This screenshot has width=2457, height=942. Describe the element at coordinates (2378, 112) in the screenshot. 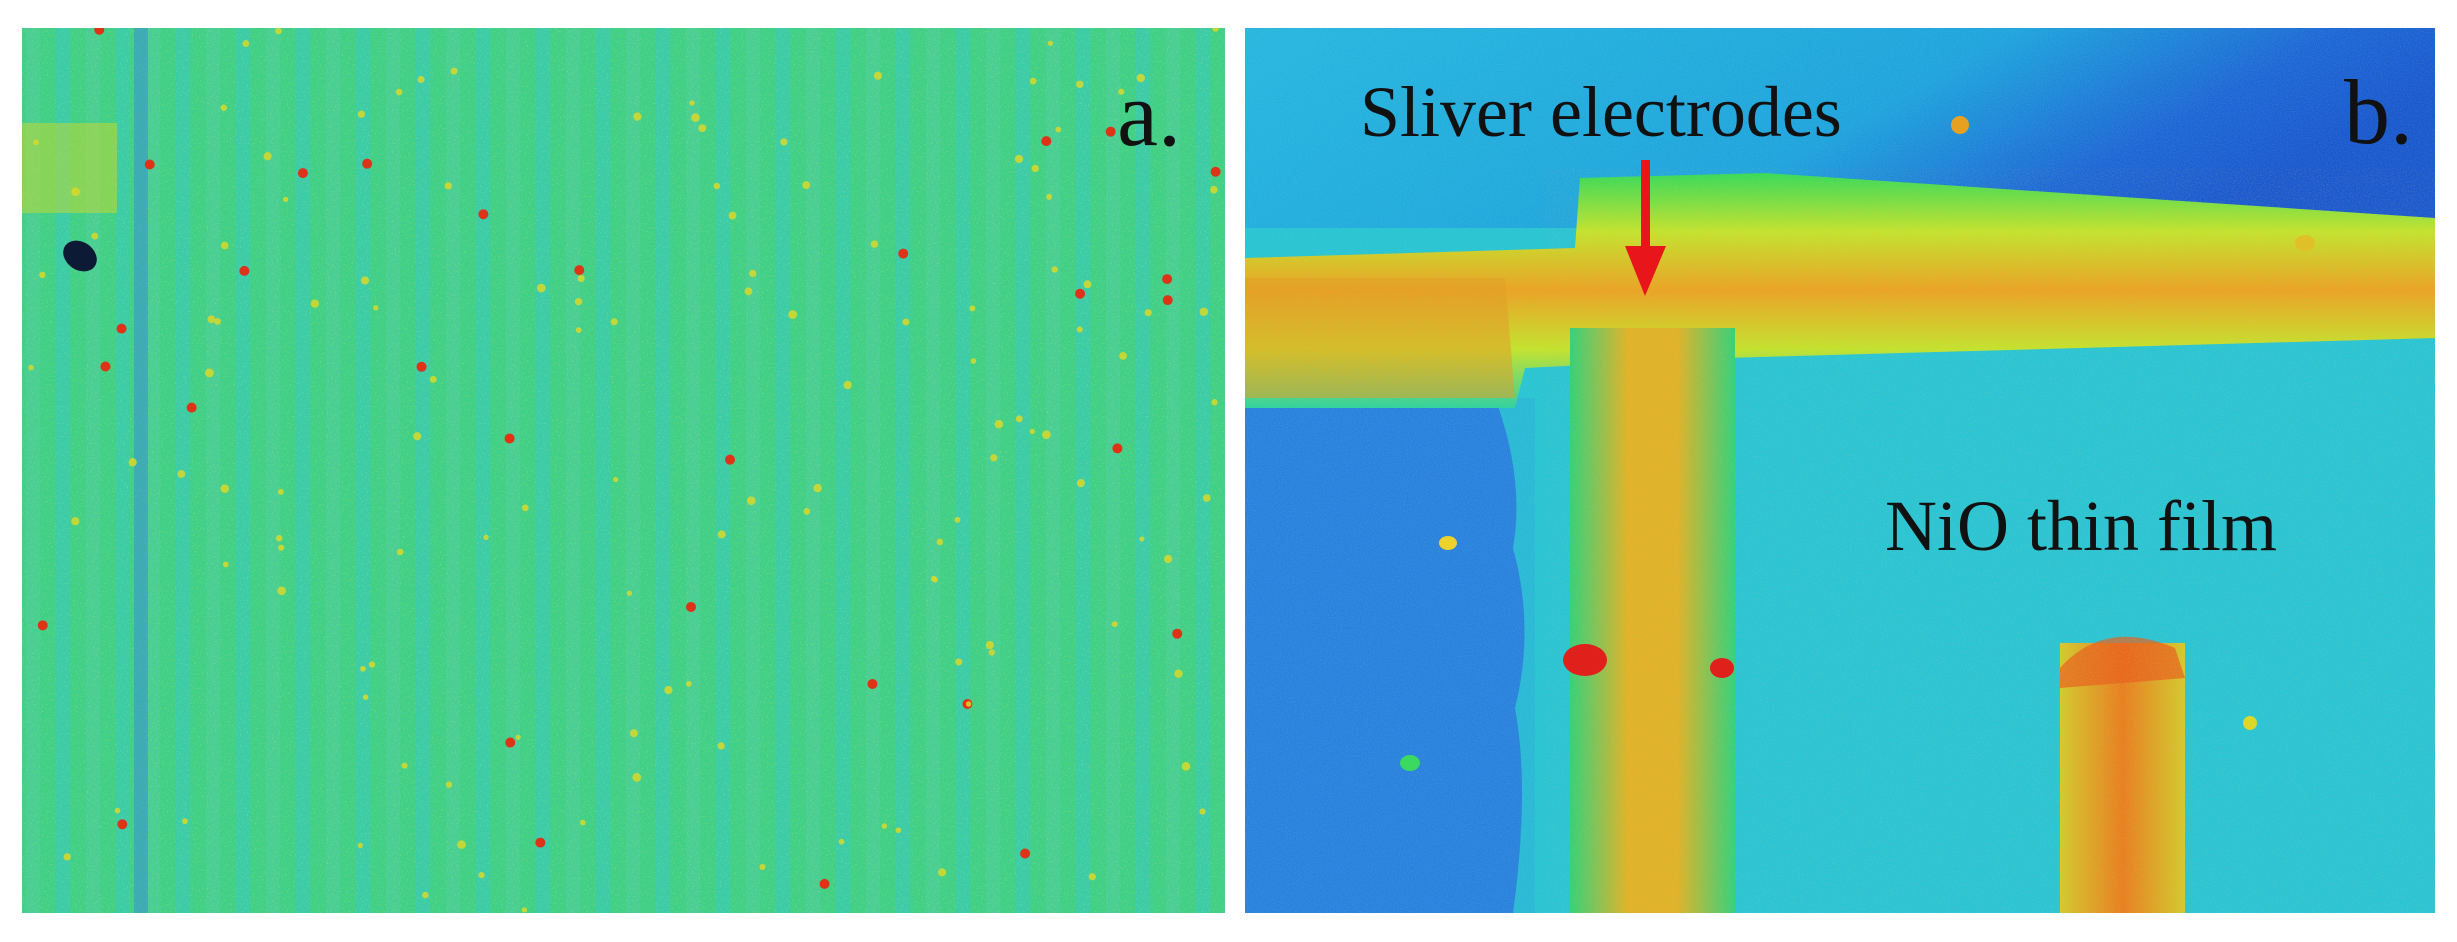

I see `panel-b-label: b.` at that location.